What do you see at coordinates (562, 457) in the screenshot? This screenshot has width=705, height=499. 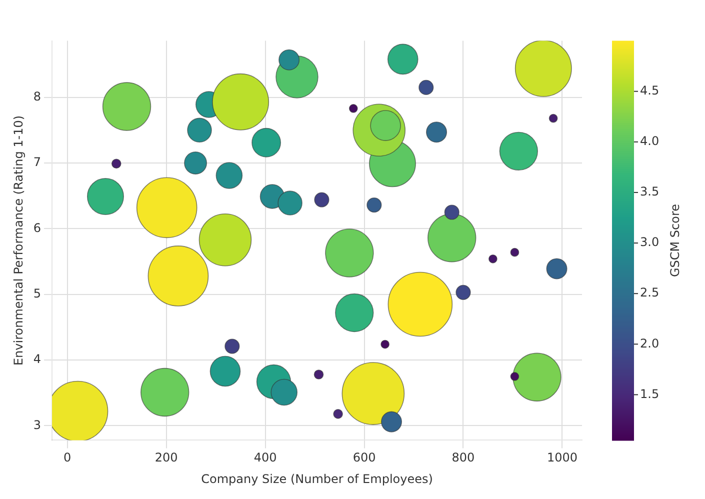 I see `x-tick-label: 1000` at bounding box center [562, 457].